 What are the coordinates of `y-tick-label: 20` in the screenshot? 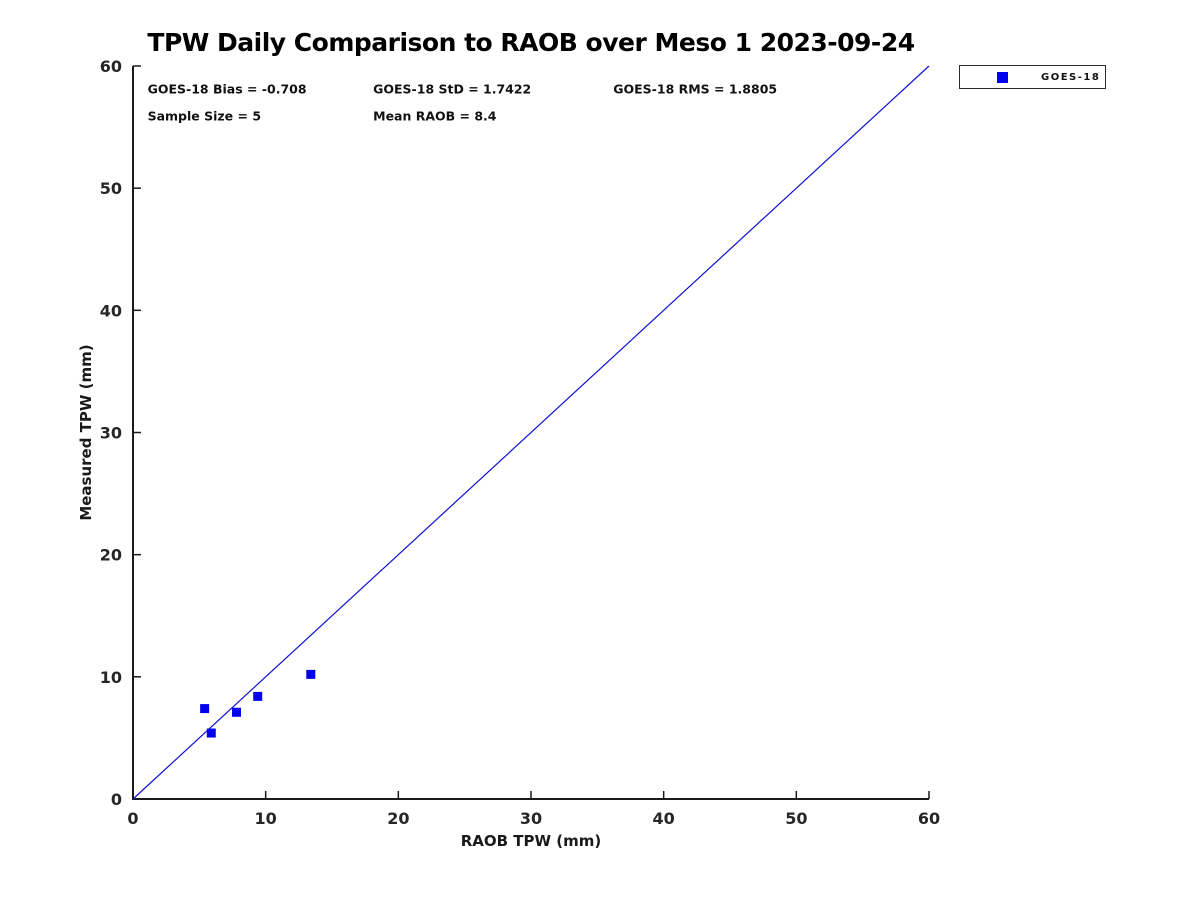 It's located at (111, 555).